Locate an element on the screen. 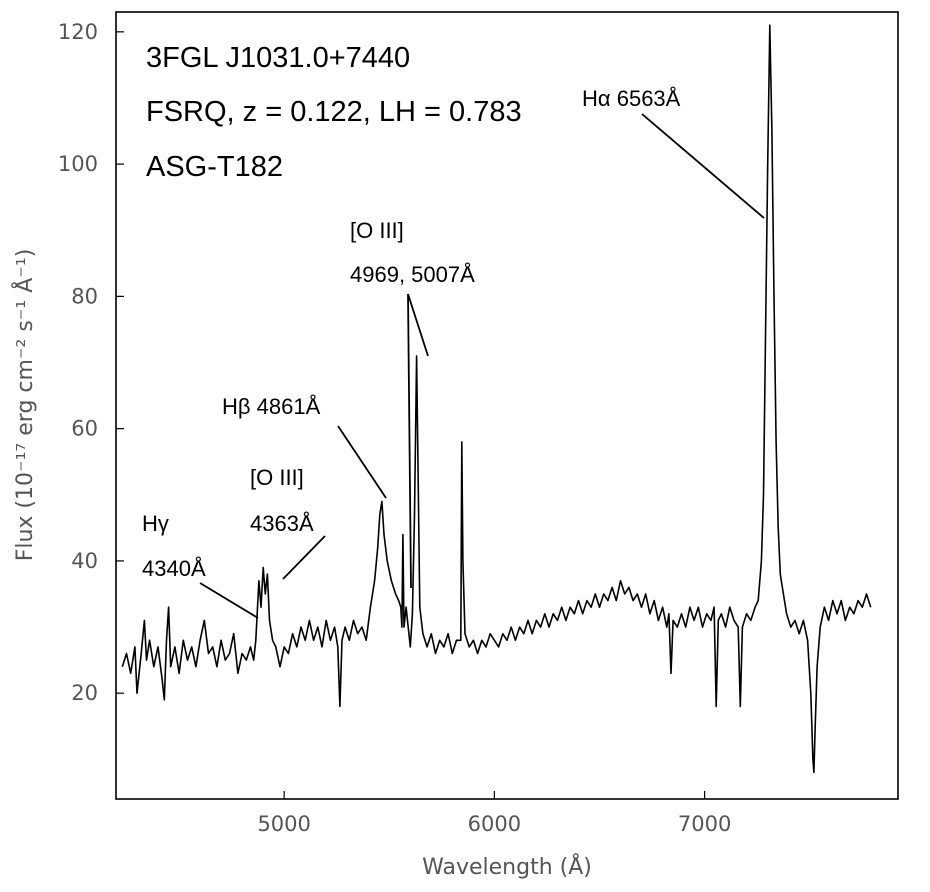  annotation-hgamma: Hγ 4340Å is located at coordinates (200, 565).